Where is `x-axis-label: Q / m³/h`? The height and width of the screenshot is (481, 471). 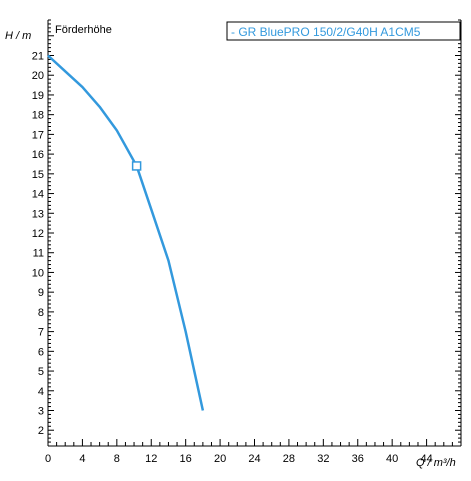 x-axis-label: Q / m³/h is located at coordinates (436, 463).